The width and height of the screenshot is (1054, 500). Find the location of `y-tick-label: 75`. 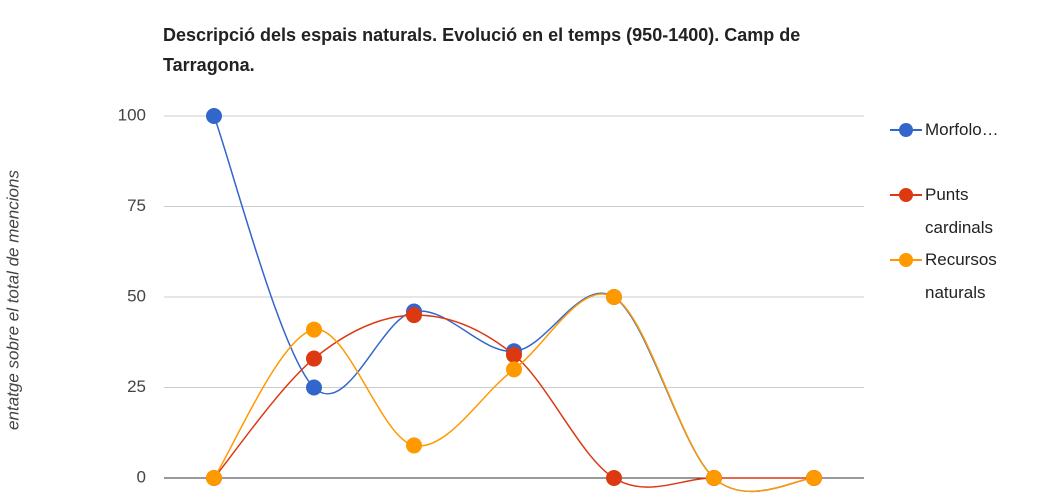

y-tick-label: 75 is located at coordinates (136, 205).